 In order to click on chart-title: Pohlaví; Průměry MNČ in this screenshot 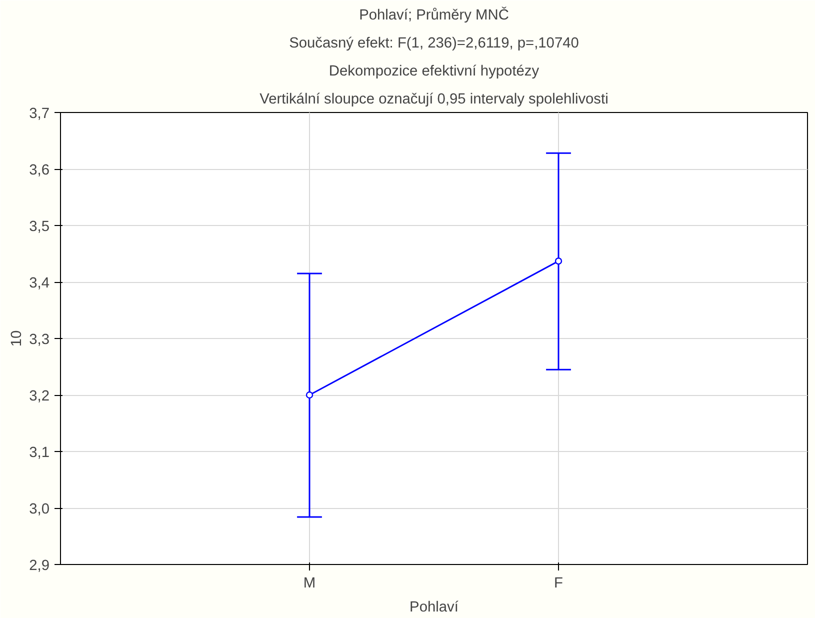, I will do `click(434, 15)`.